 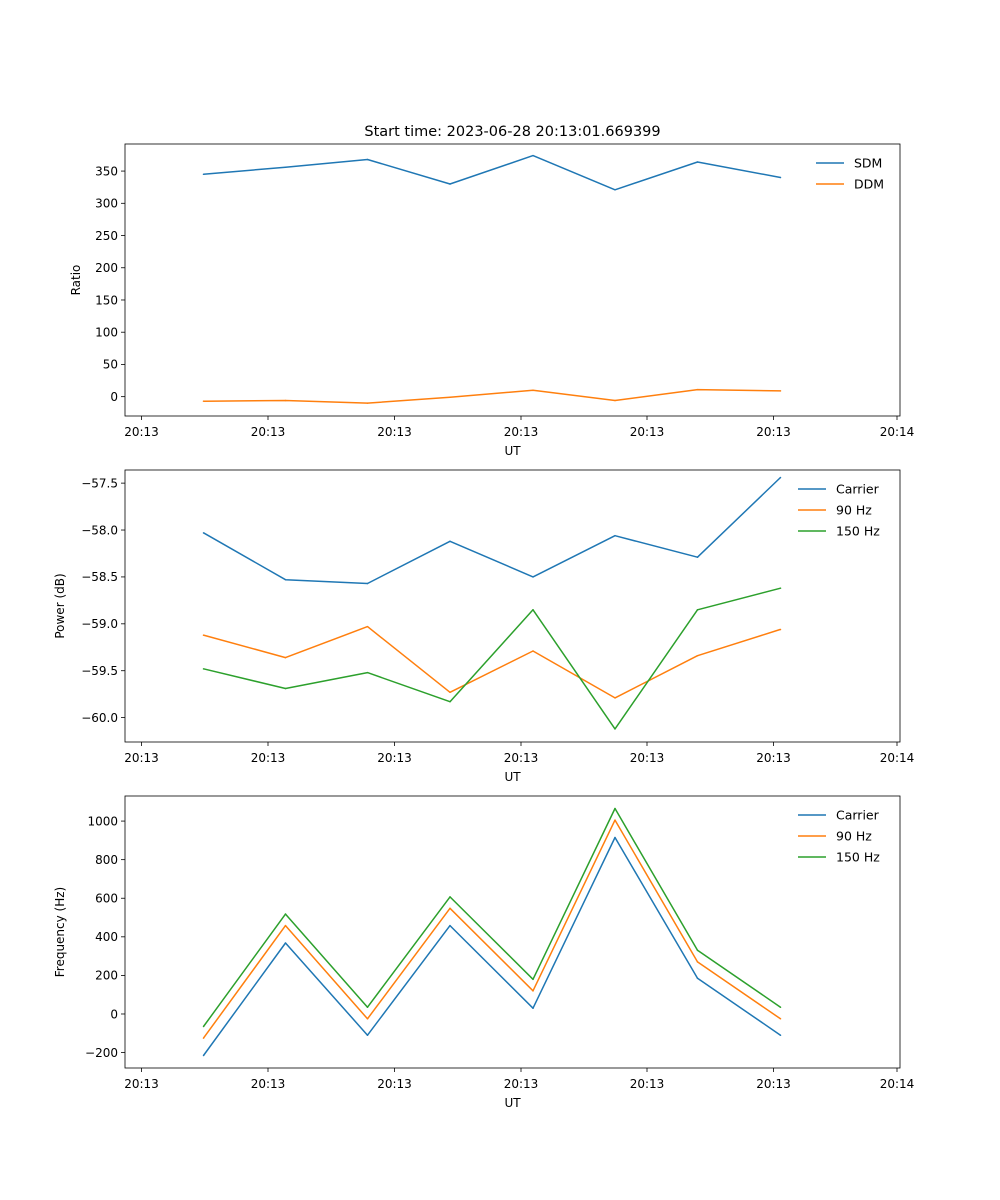 What do you see at coordinates (99, 718) in the screenshot?
I see `y-tick-label: −60.0` at bounding box center [99, 718].